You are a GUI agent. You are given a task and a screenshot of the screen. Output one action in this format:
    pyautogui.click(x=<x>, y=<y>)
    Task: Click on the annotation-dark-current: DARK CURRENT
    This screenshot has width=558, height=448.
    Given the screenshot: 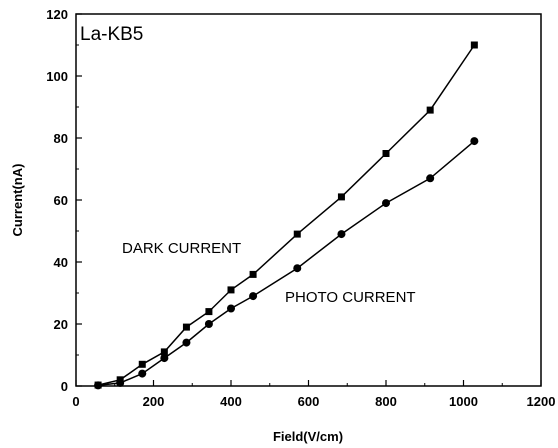 What is the action you would take?
    pyautogui.click(x=181, y=248)
    